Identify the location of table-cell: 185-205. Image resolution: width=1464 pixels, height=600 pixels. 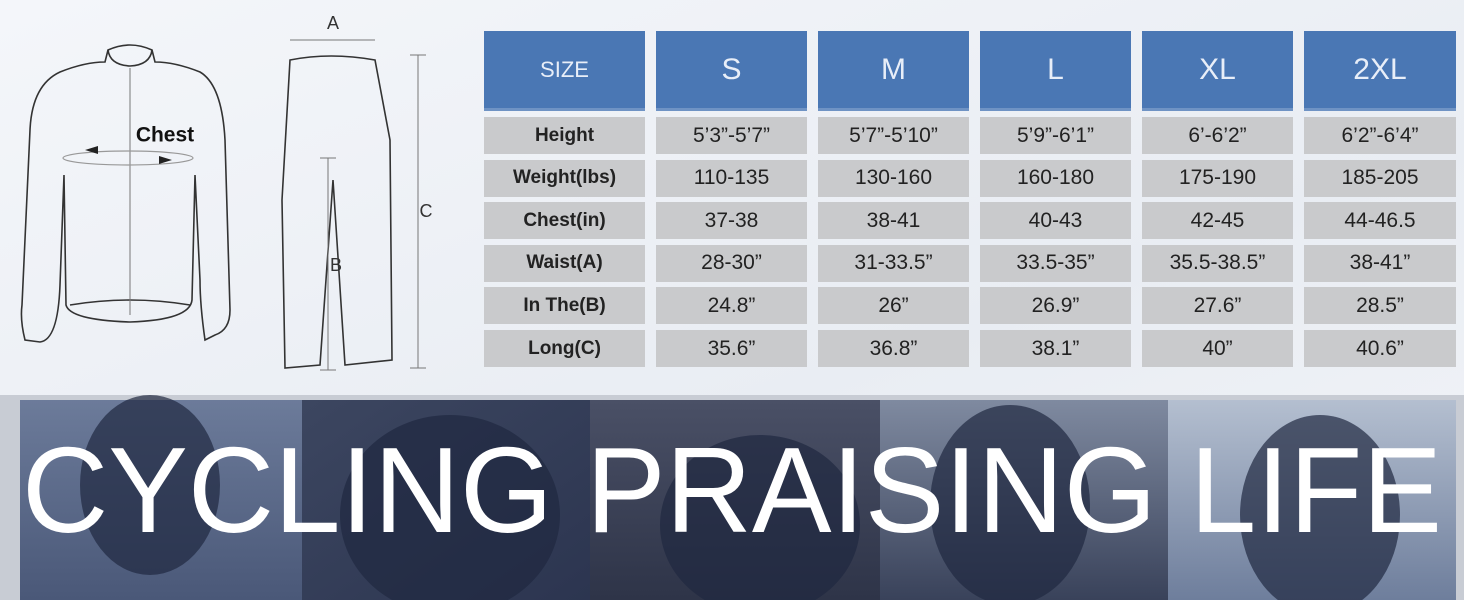
(1380, 178).